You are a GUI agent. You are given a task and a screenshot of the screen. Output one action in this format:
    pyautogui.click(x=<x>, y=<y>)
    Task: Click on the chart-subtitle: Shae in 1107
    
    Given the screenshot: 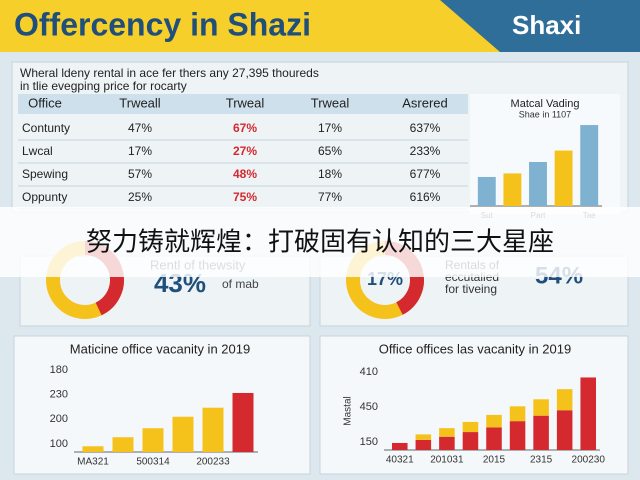 What is the action you would take?
    pyautogui.click(x=545, y=114)
    